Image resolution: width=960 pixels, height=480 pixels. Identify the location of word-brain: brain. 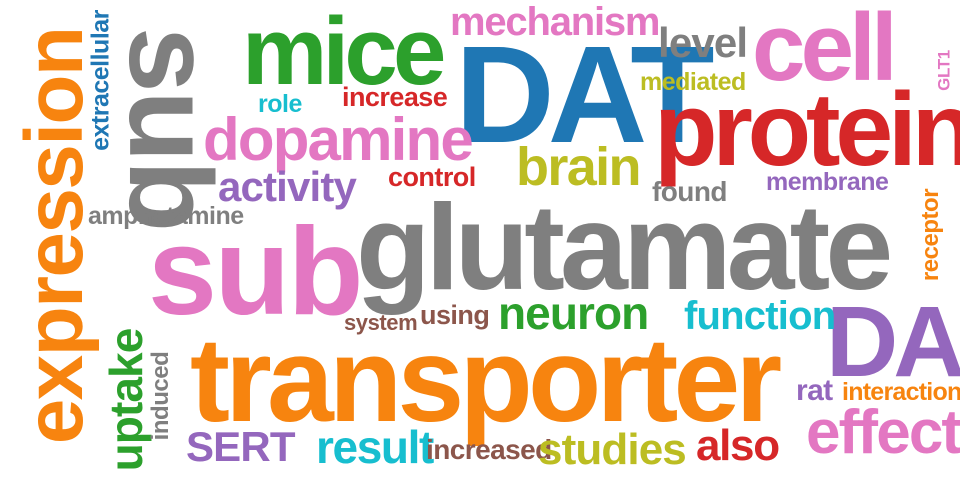
(579, 167).